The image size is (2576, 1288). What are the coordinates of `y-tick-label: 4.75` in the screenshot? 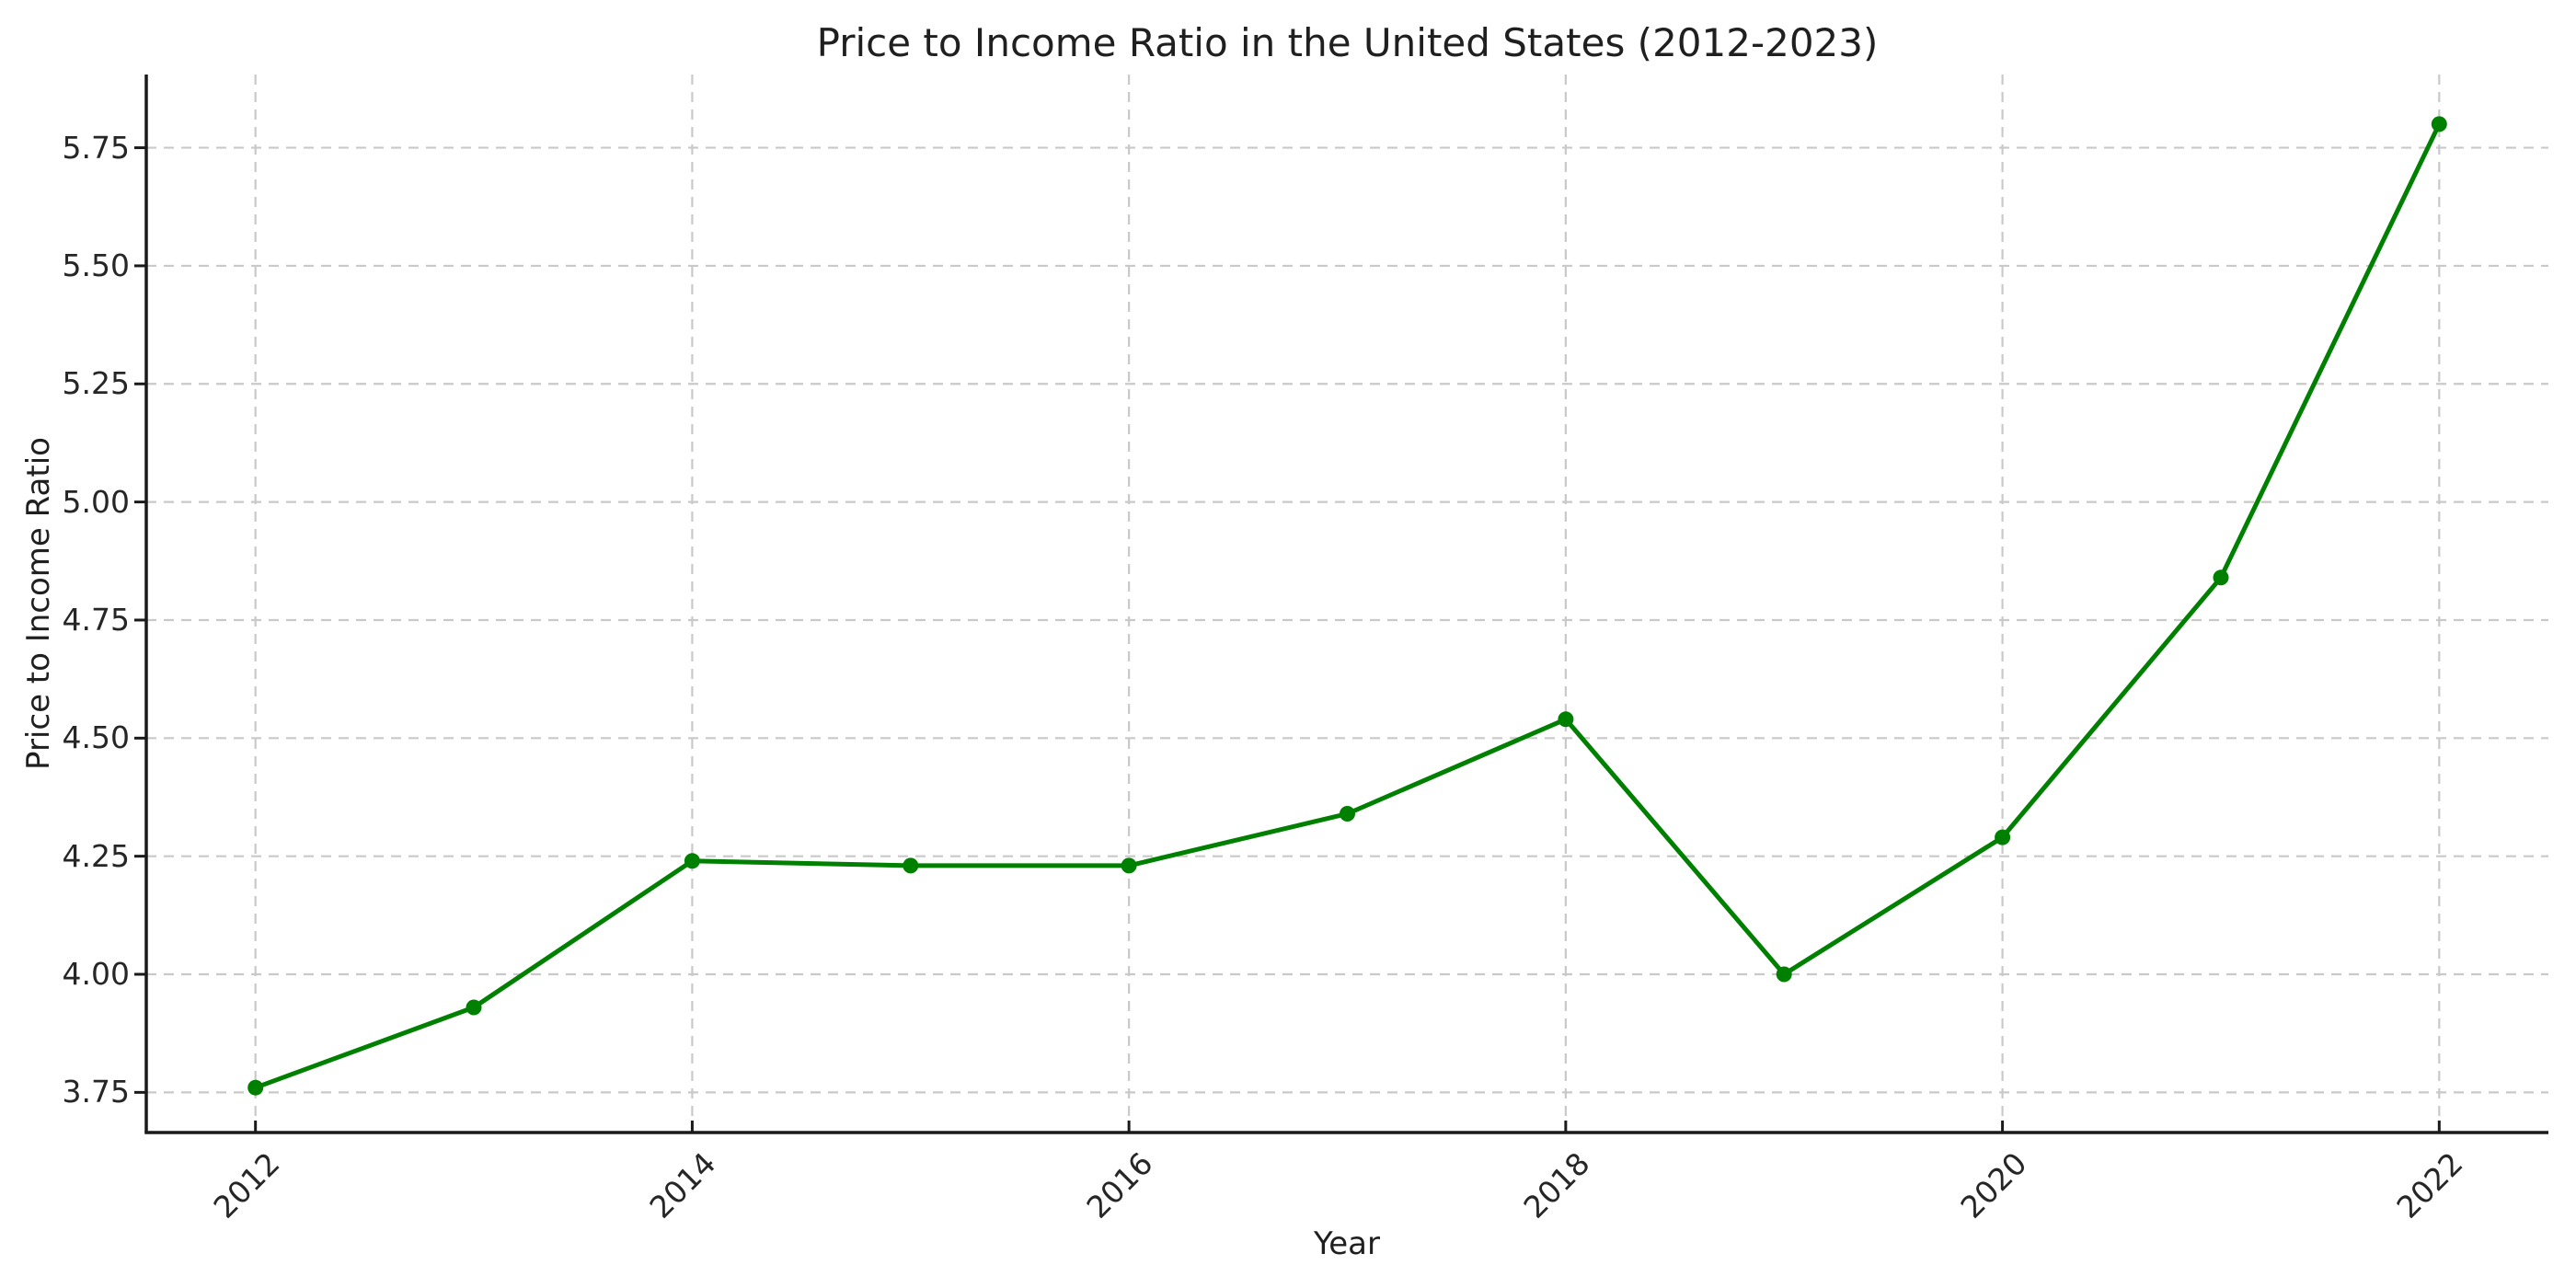 It's located at (96, 619).